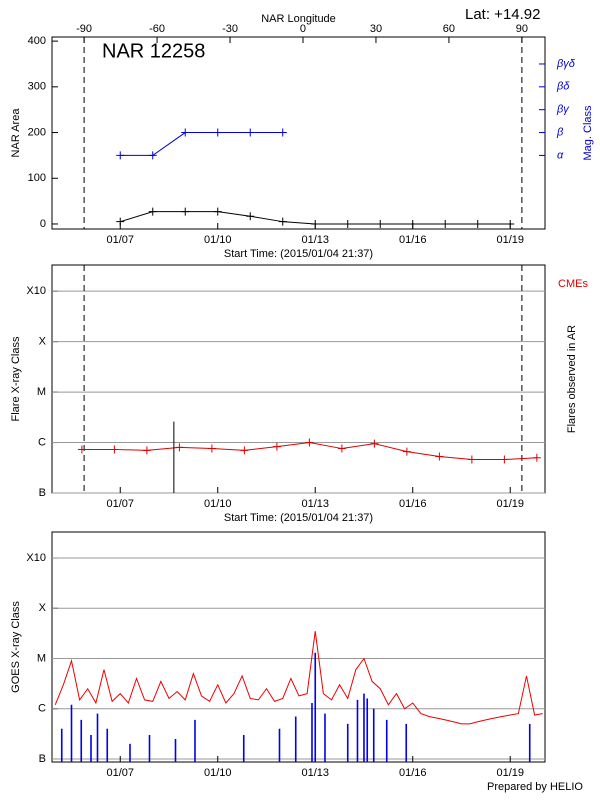 Image resolution: width=600 pixels, height=800 pixels. I want to click on y-tick-label: 300, so click(37, 87).